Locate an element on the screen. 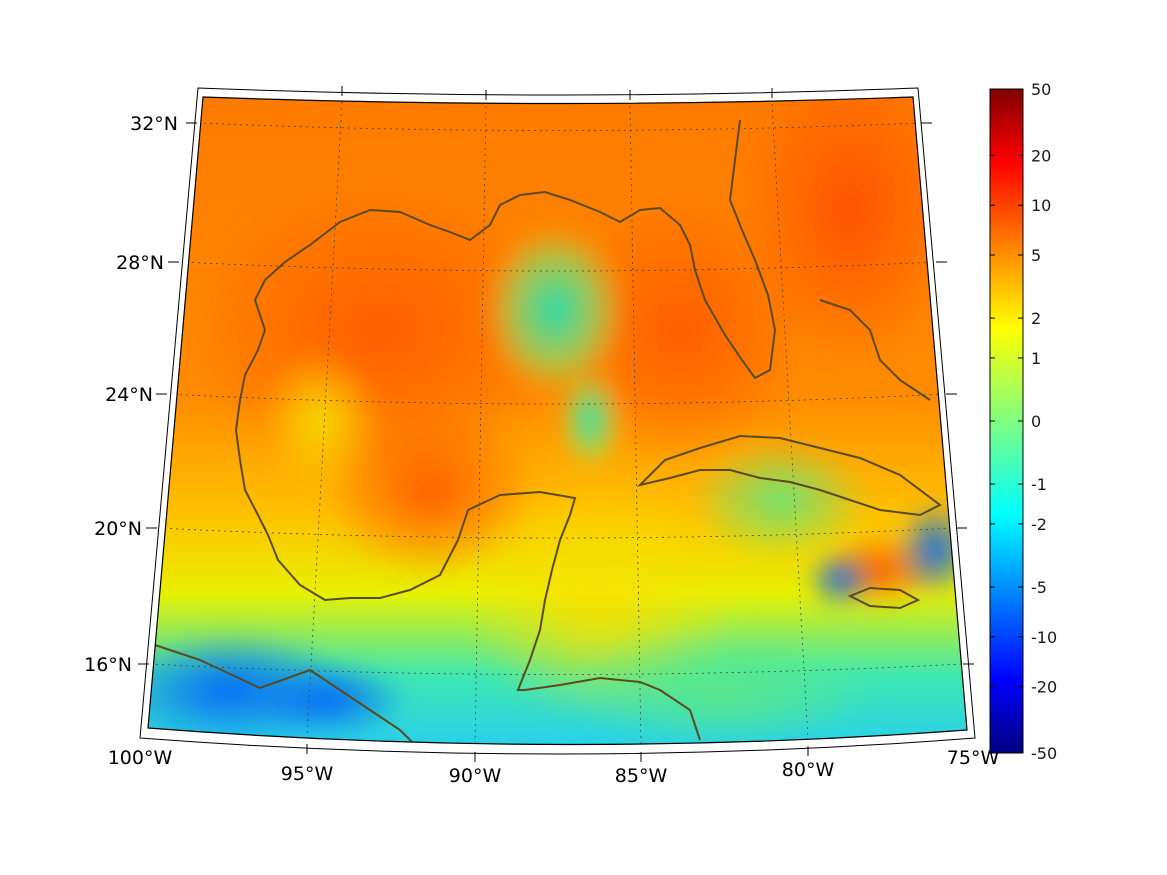  colorbar-tick-label: 2 is located at coordinates (1036, 318).